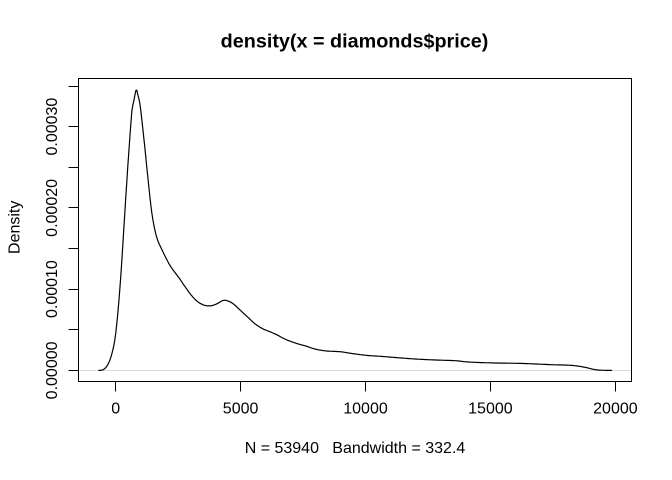 This screenshot has height=480, width=672. I want to click on svg-text: 0.00000, so click(52, 370).